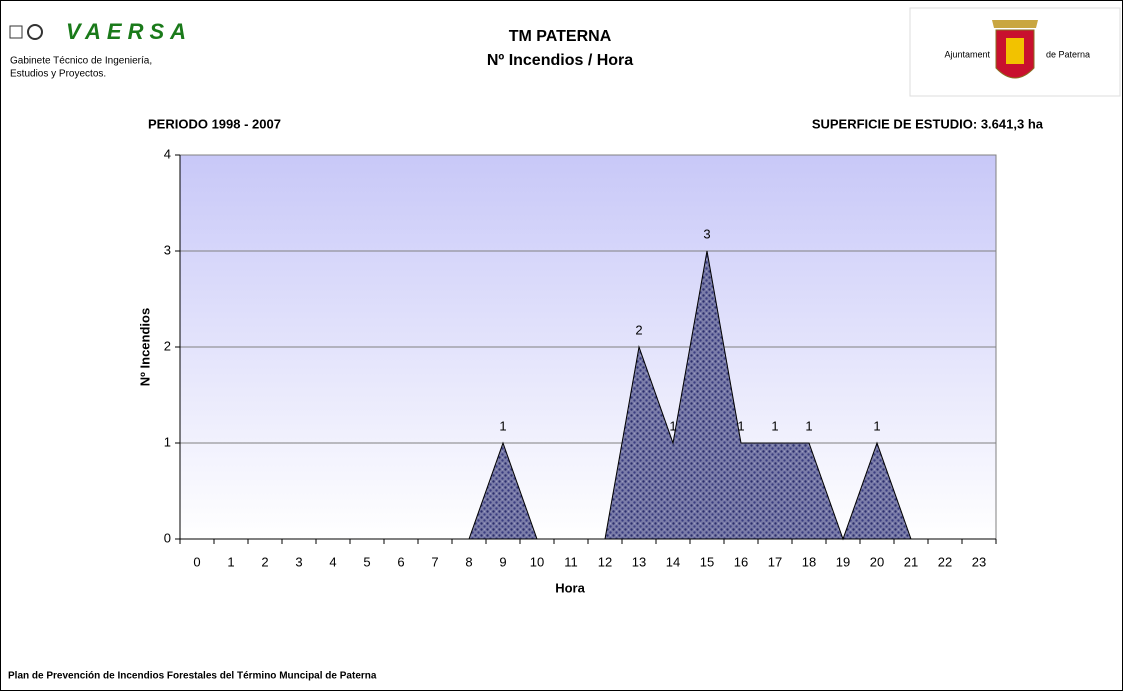 The image size is (1123, 691). Describe the element at coordinates (167, 441) in the screenshot. I see `y-tick-label: 1` at that location.